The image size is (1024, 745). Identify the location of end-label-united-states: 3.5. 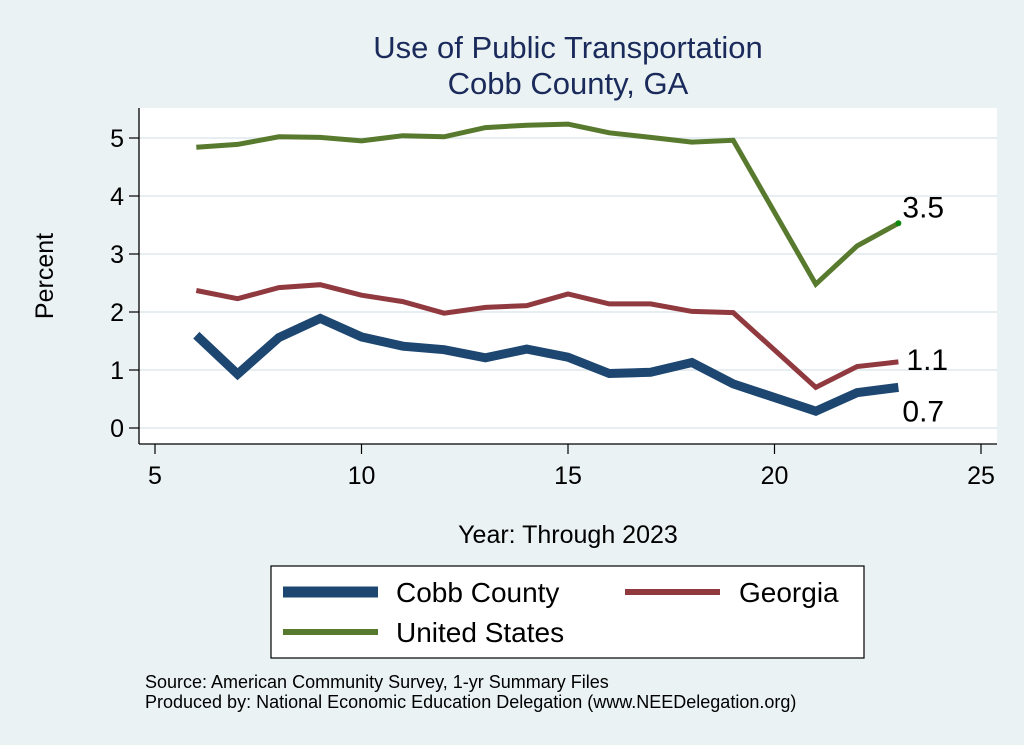
(923, 207).